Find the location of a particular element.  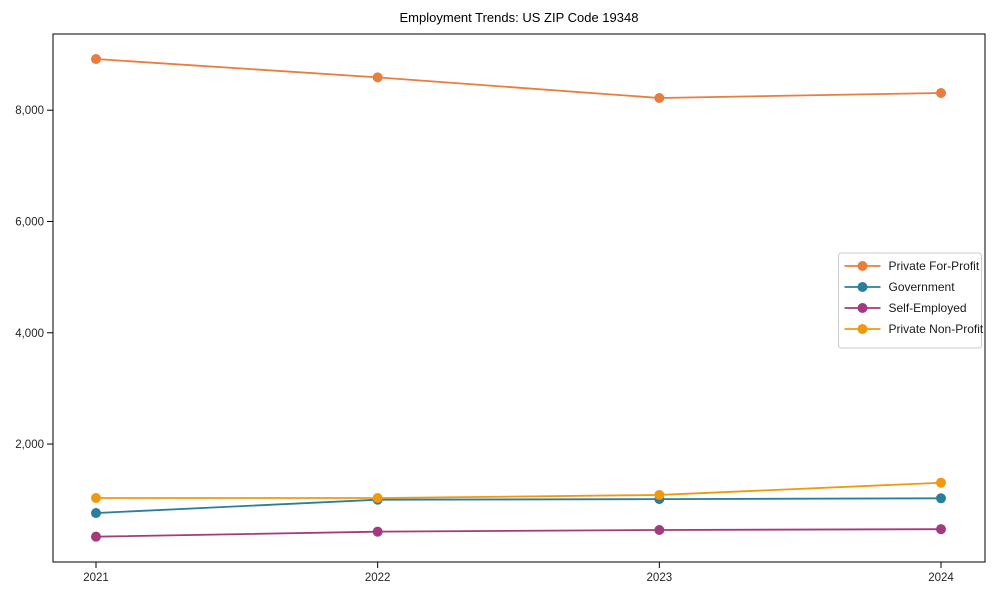

series-line-government is located at coordinates (518, 505).